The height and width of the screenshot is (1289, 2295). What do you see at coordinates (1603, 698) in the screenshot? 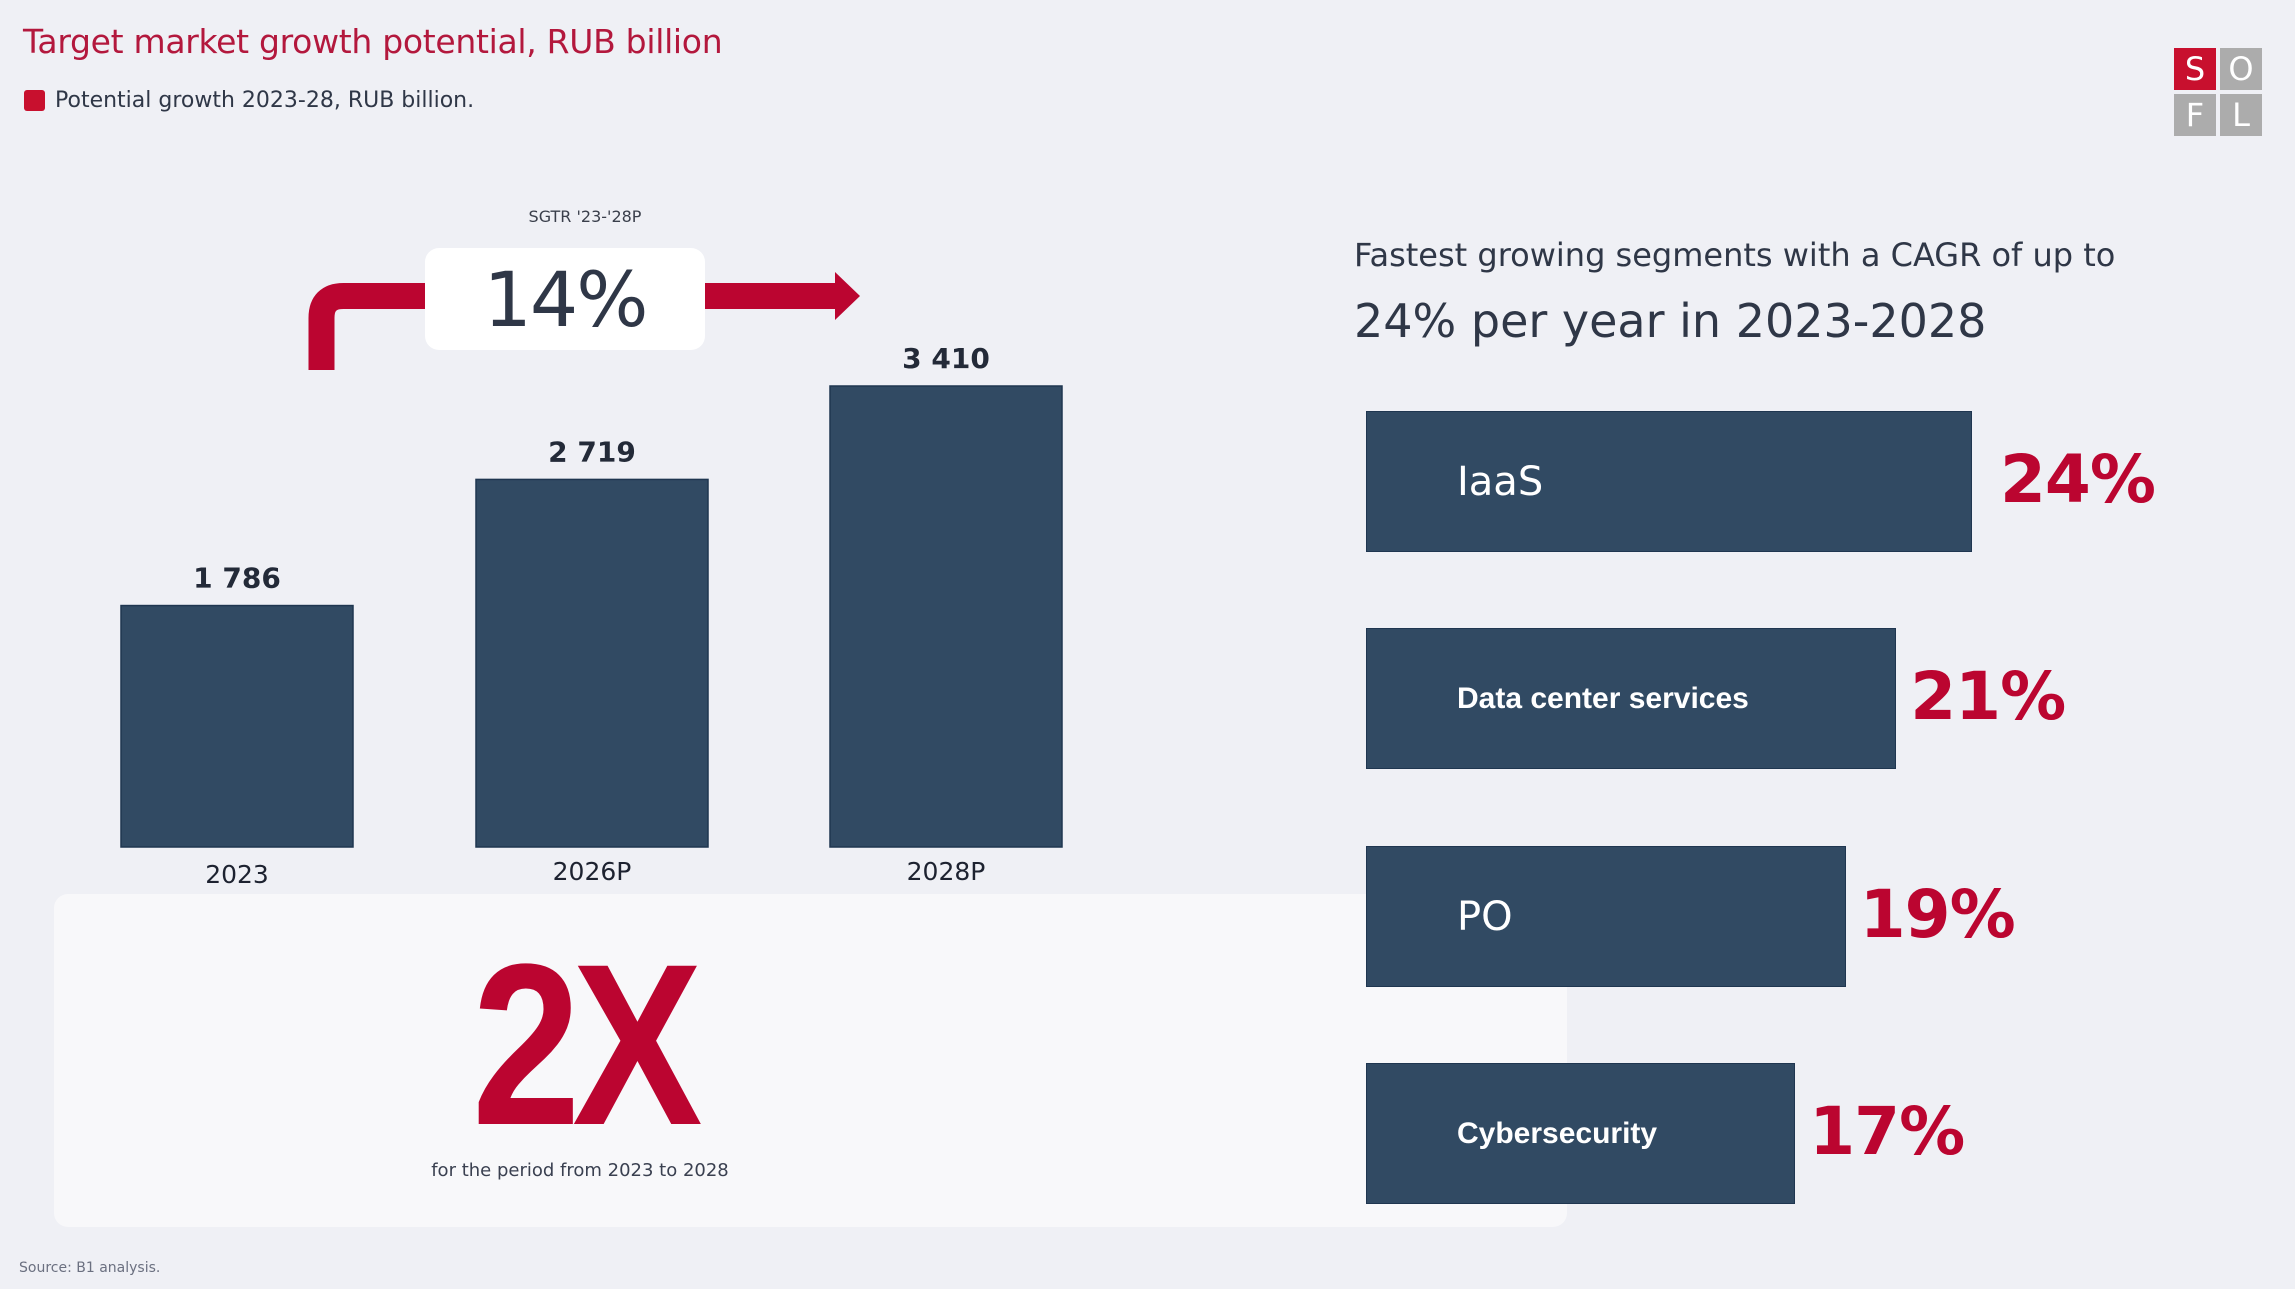
I see `segment-label: Data center services` at bounding box center [1603, 698].